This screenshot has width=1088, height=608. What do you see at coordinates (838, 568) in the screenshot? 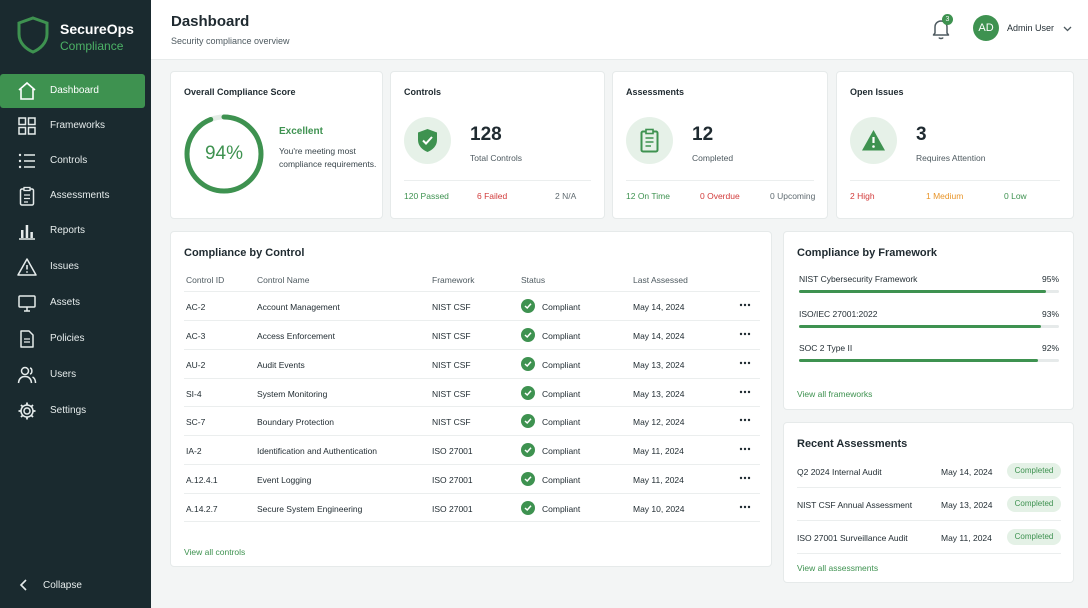
I see `view-all-assessments-link: View all assessments` at bounding box center [838, 568].